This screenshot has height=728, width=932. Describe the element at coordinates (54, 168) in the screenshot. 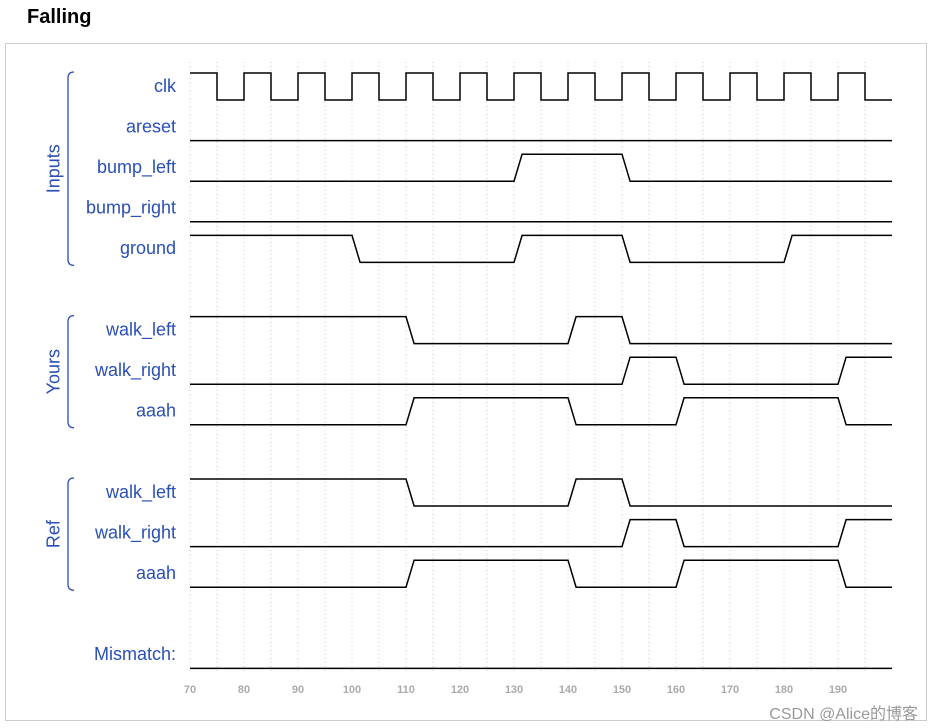

I see `group-label: Inputs` at that location.